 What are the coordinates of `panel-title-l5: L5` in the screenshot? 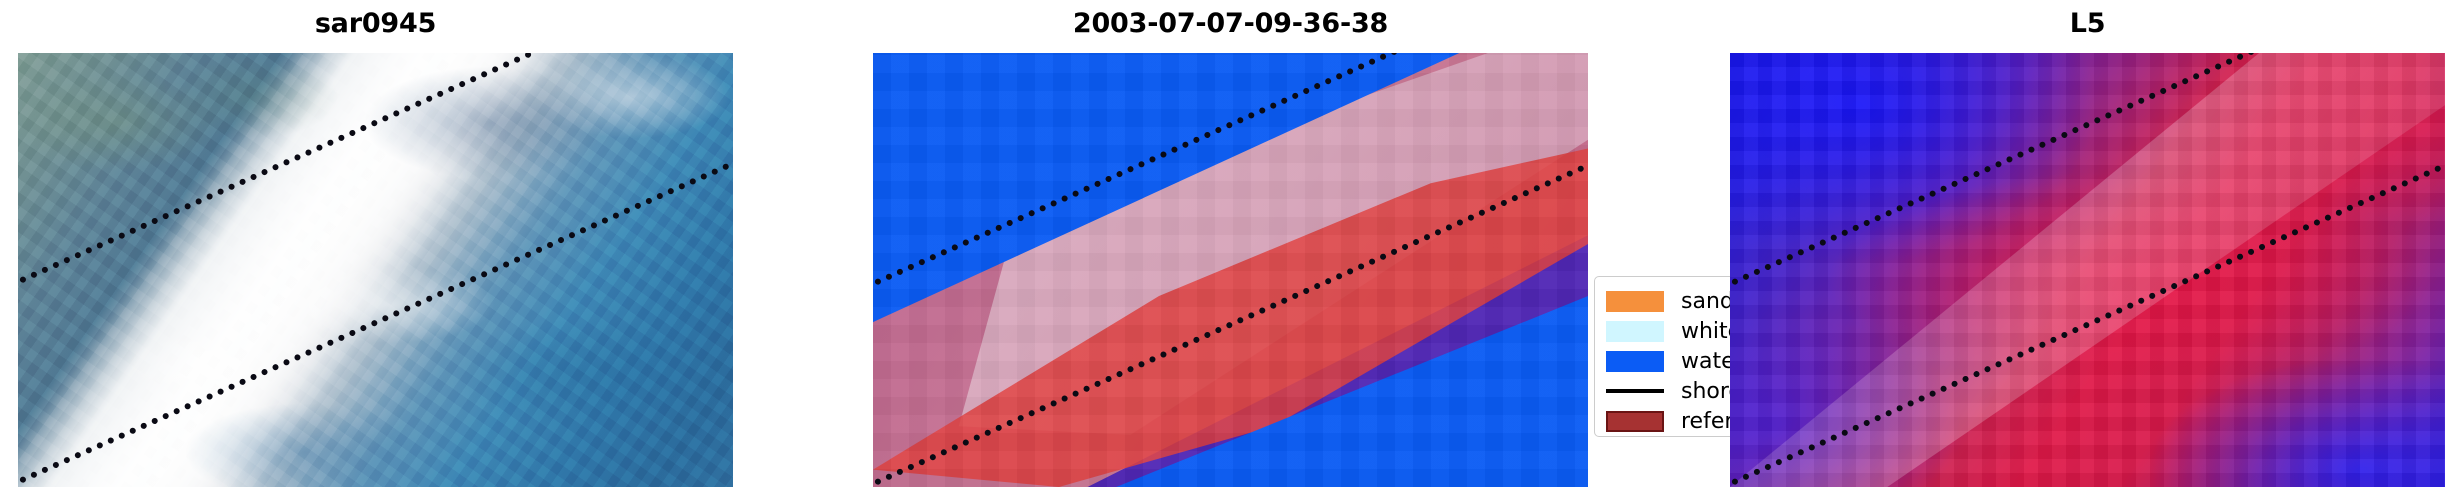 It's located at (2087, 23).